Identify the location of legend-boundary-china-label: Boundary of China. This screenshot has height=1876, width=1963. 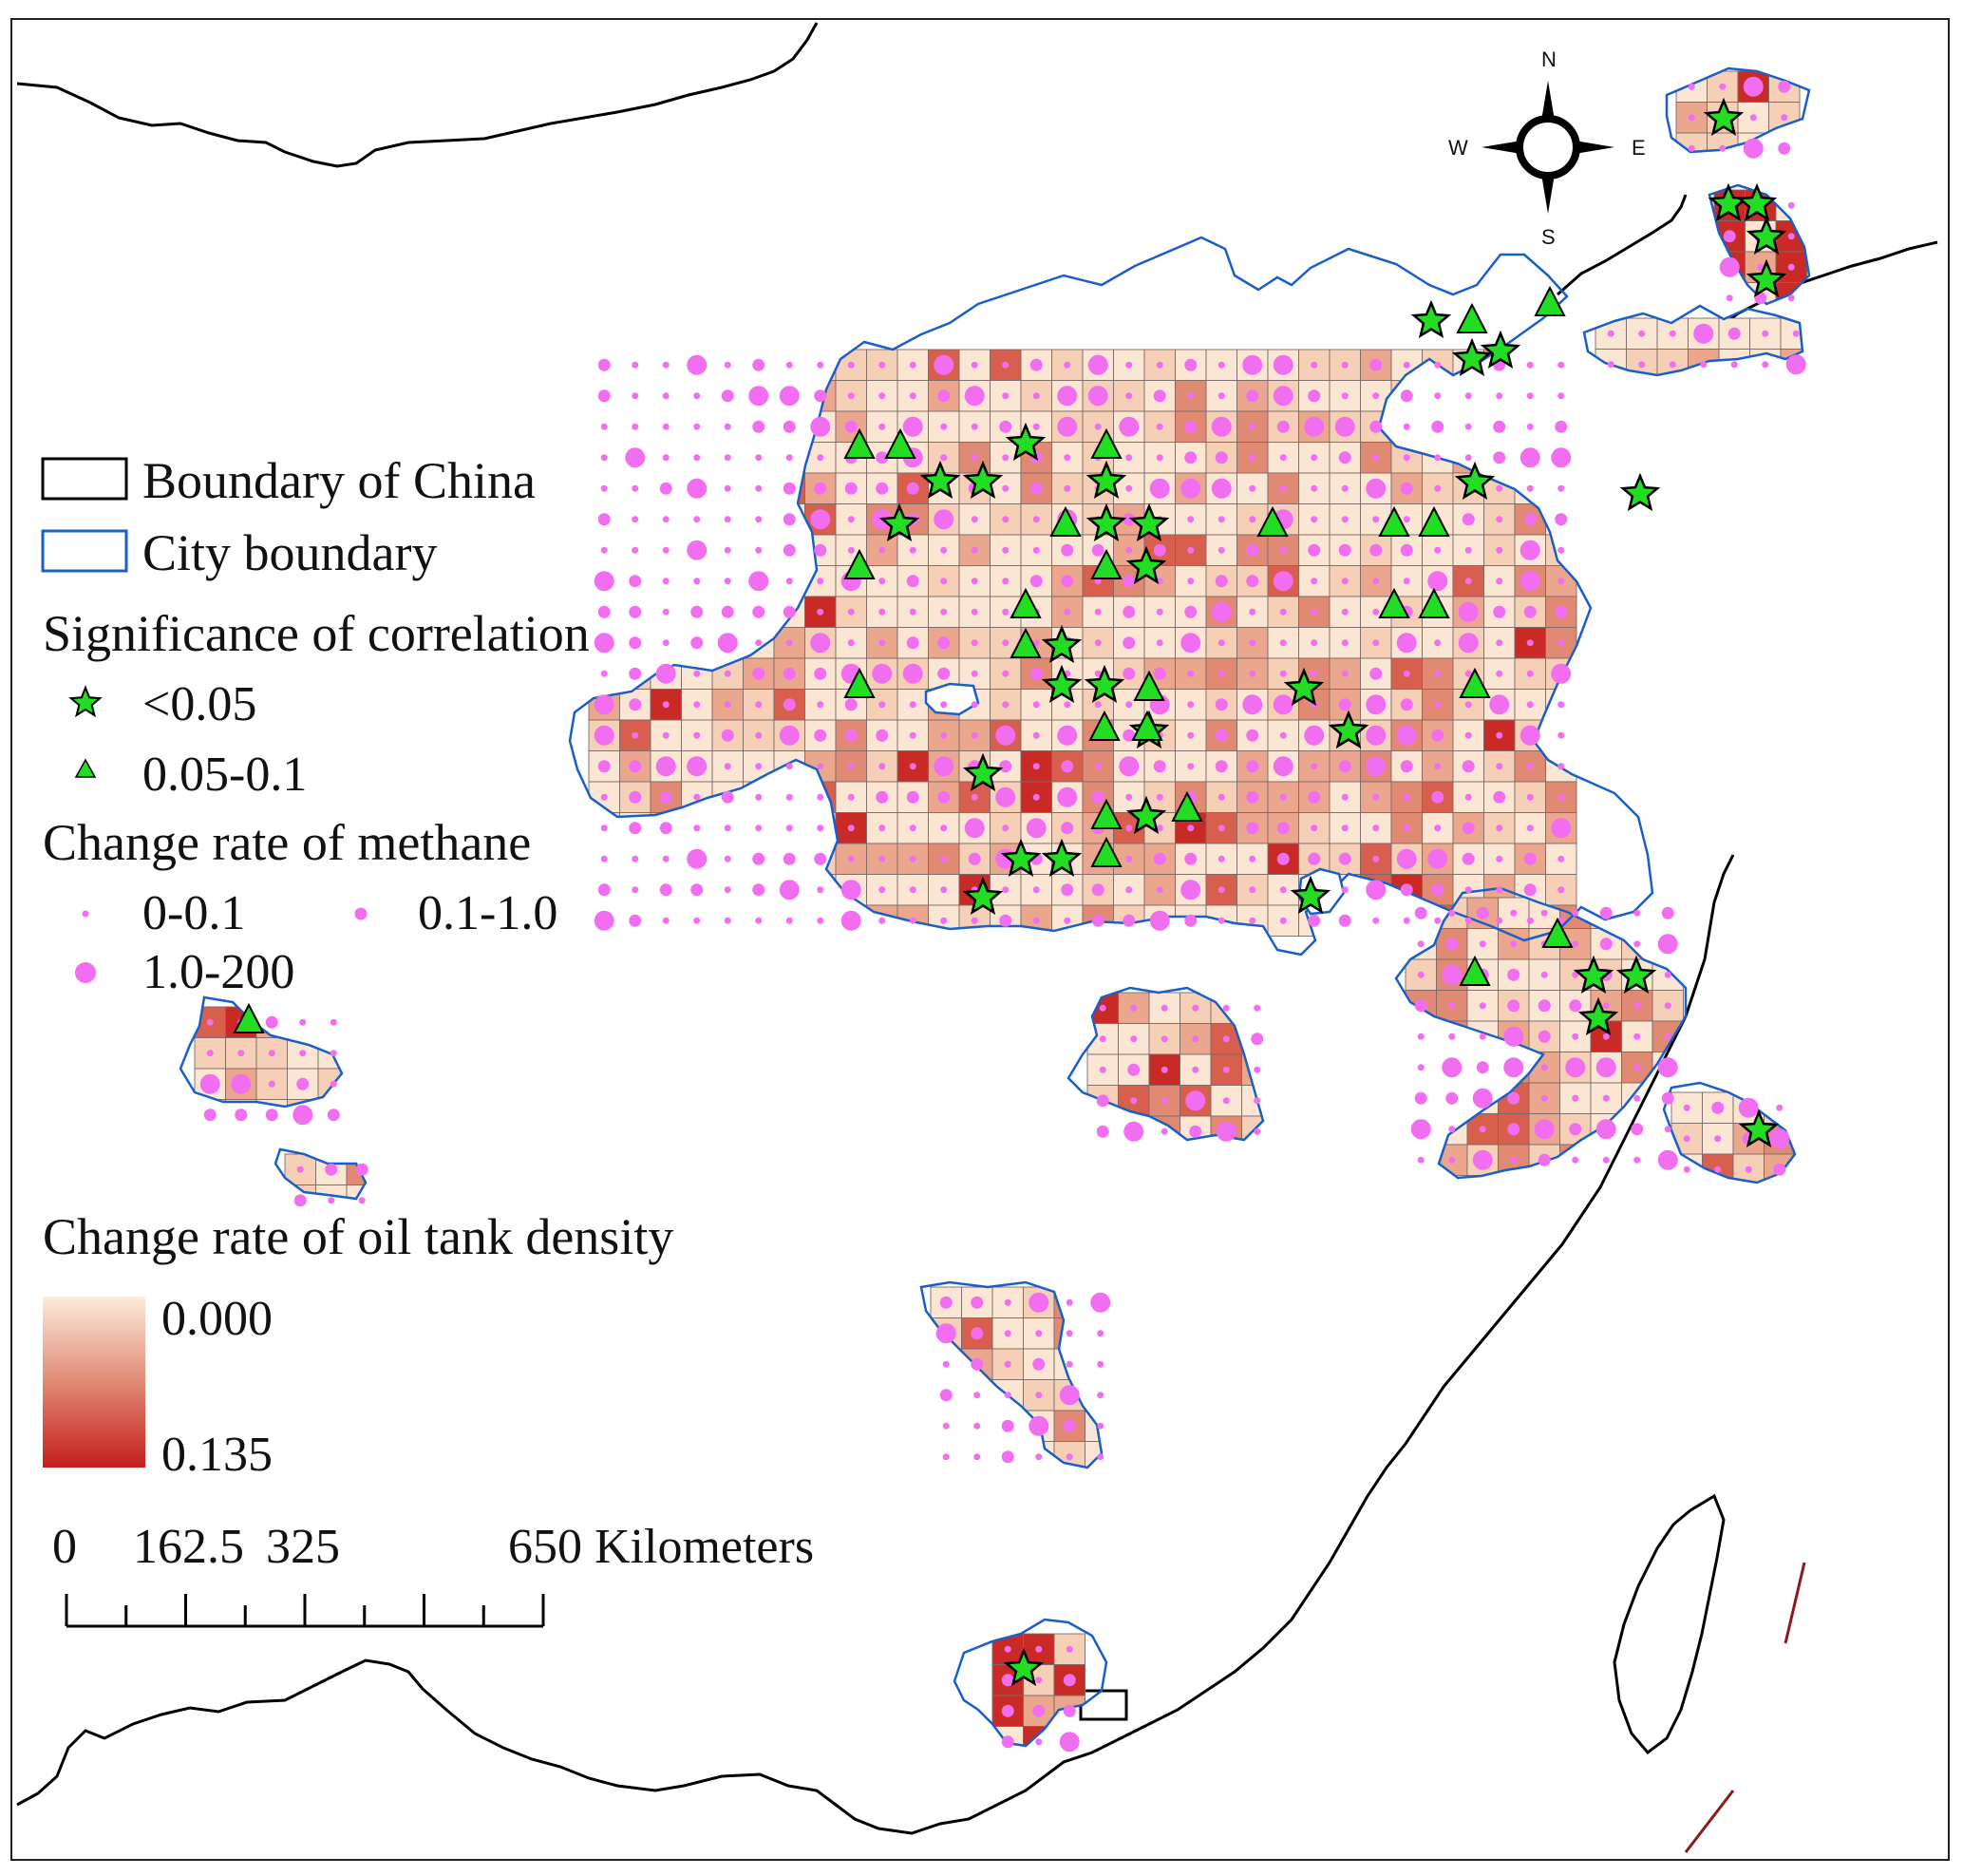
(339, 480).